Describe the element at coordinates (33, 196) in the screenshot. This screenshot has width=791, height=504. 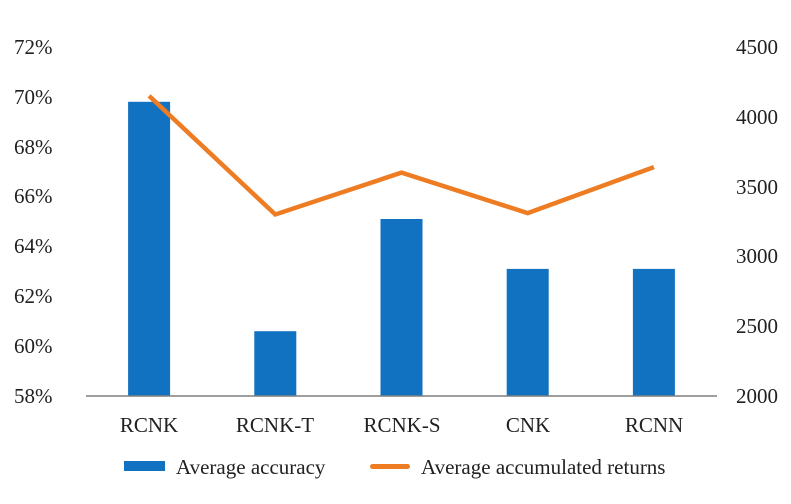
I see `left-axis-tick: 66%` at that location.